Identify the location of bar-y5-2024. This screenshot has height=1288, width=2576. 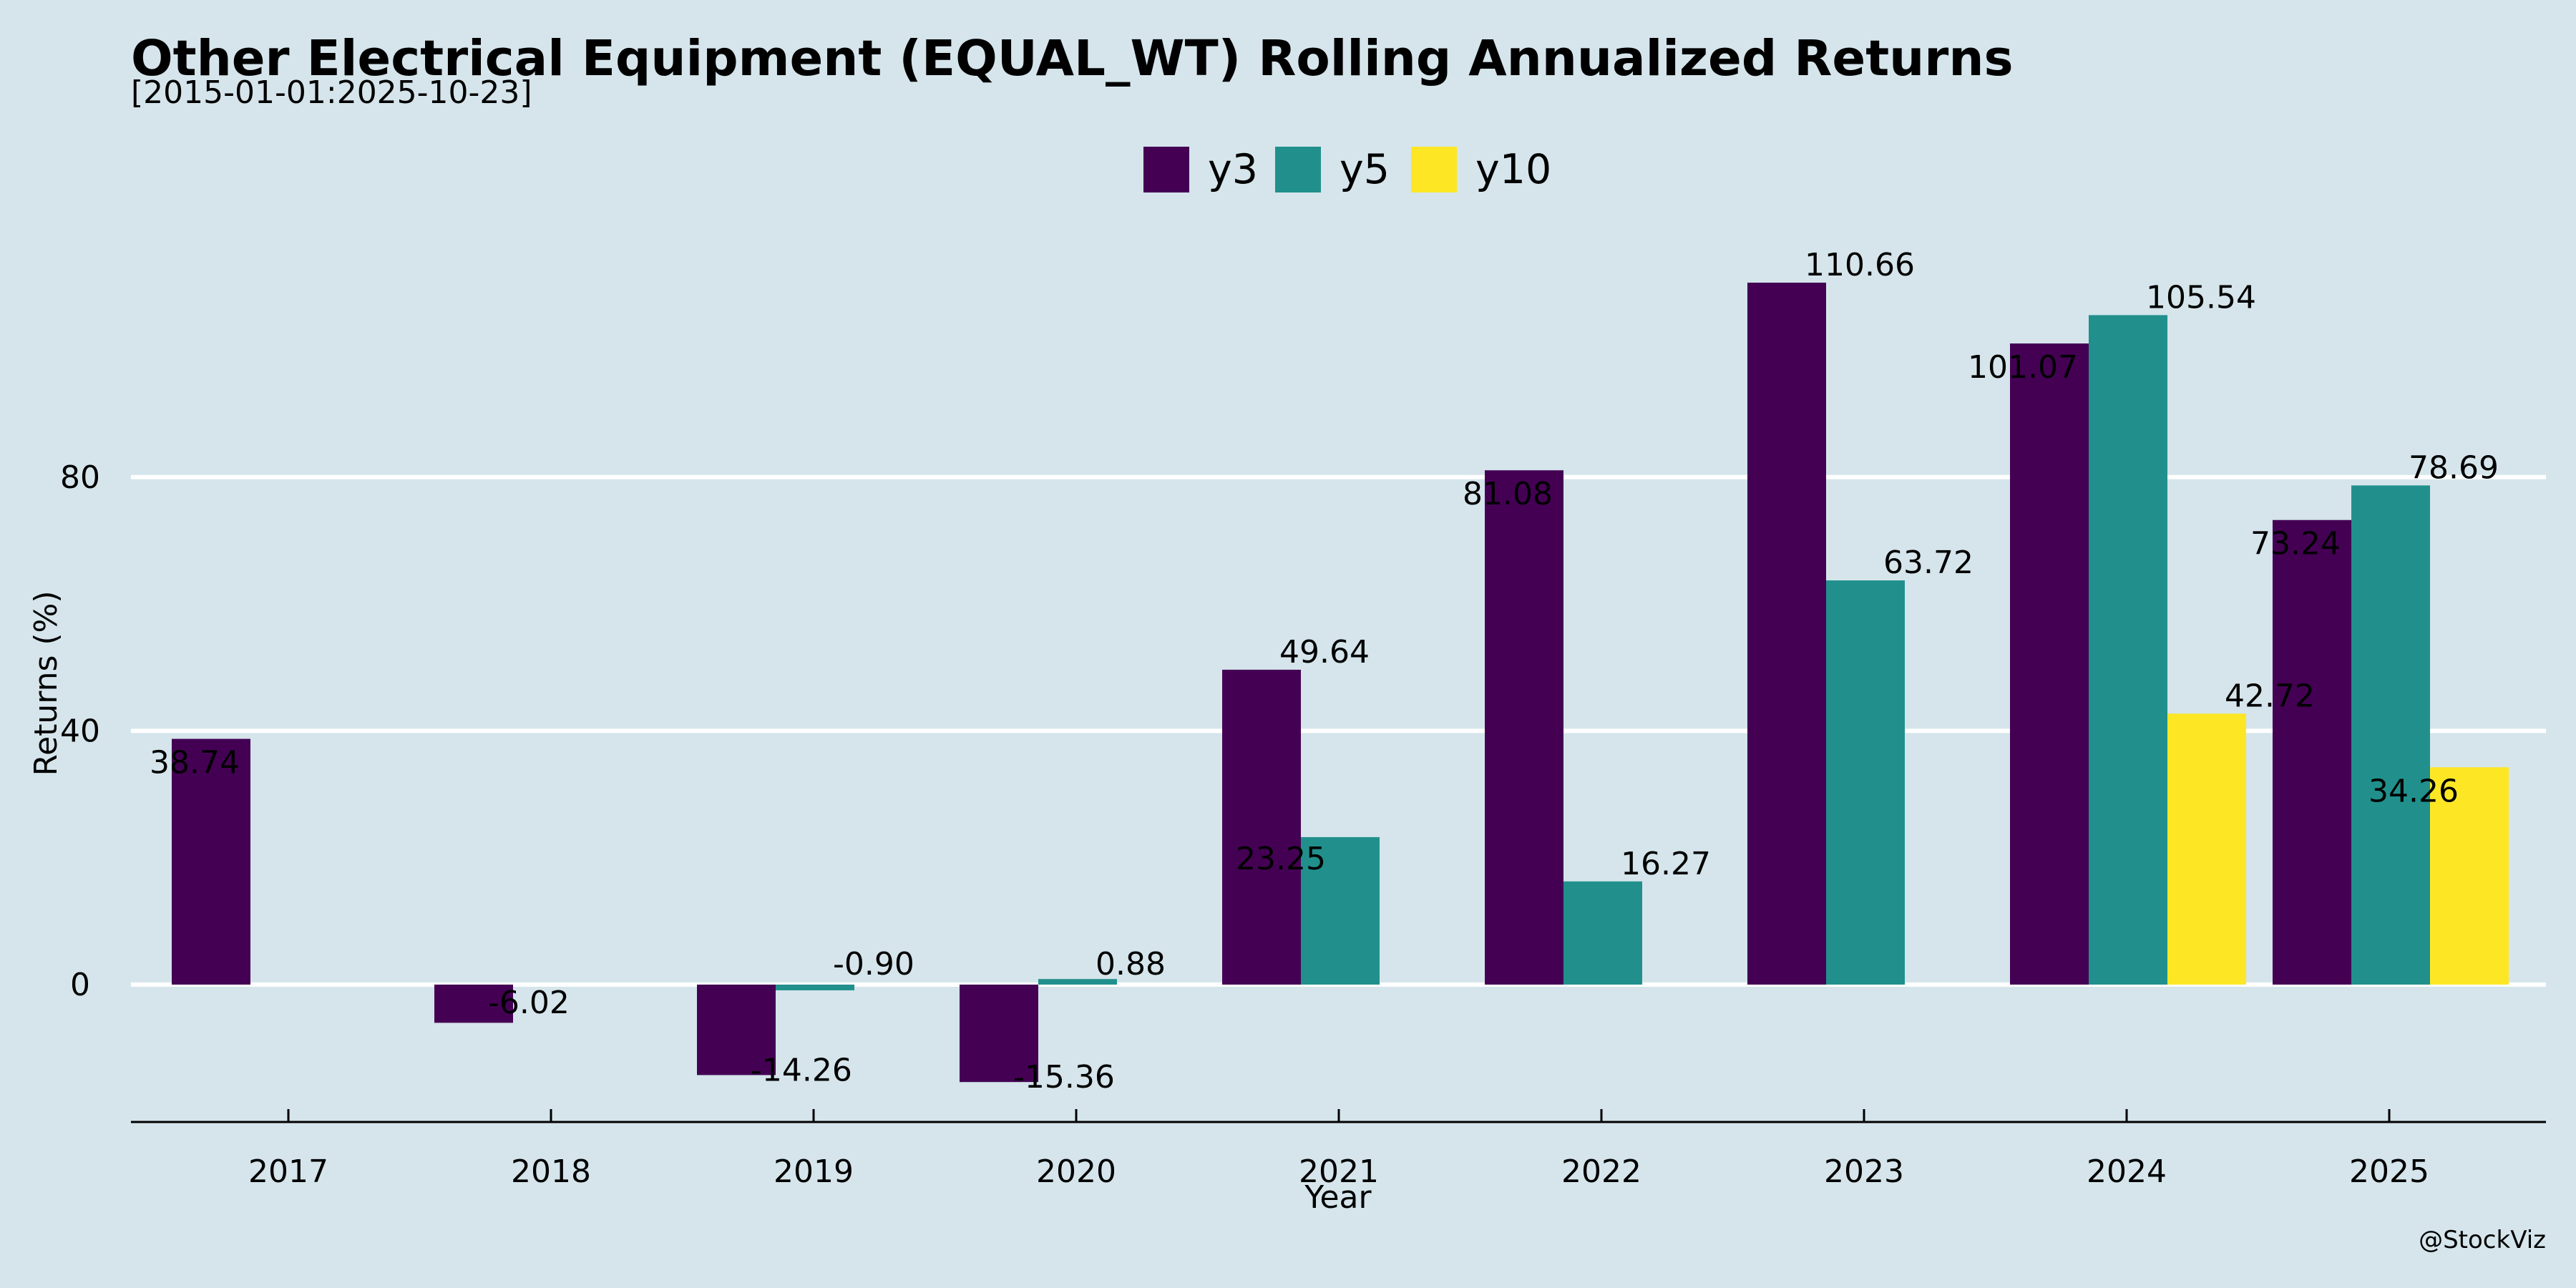
(2128, 650).